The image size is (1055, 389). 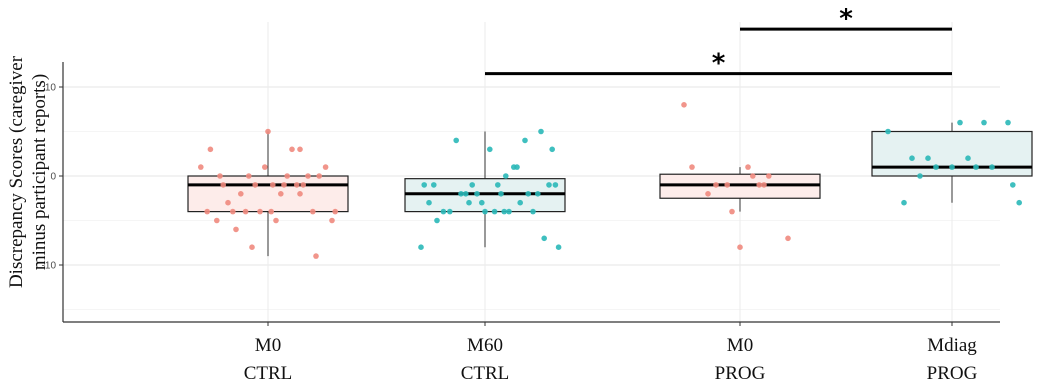 What do you see at coordinates (952, 345) in the screenshot?
I see `x-tick-label-top: Mdiag` at bounding box center [952, 345].